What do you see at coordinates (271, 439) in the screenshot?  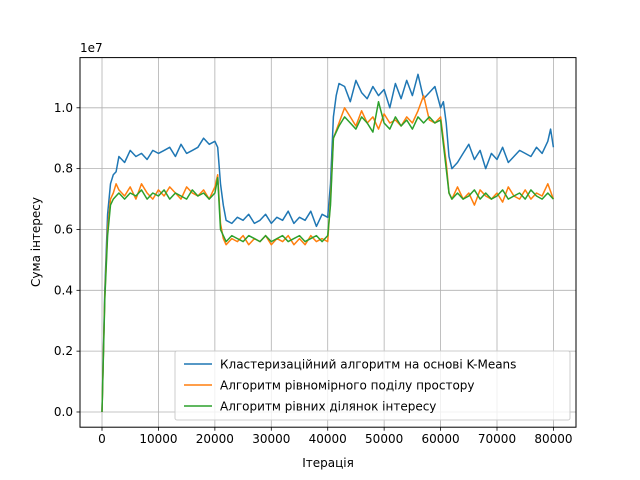 I see `x-tick-label: 30000` at bounding box center [271, 439].